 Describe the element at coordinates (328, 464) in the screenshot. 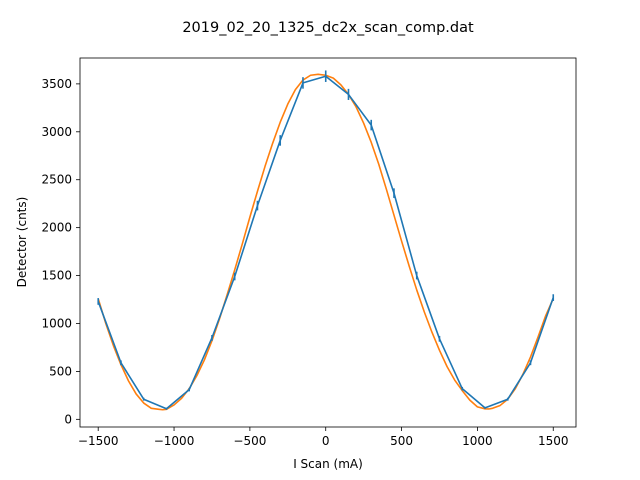

I see `x-axis-label: I Scan (mA)` at that location.